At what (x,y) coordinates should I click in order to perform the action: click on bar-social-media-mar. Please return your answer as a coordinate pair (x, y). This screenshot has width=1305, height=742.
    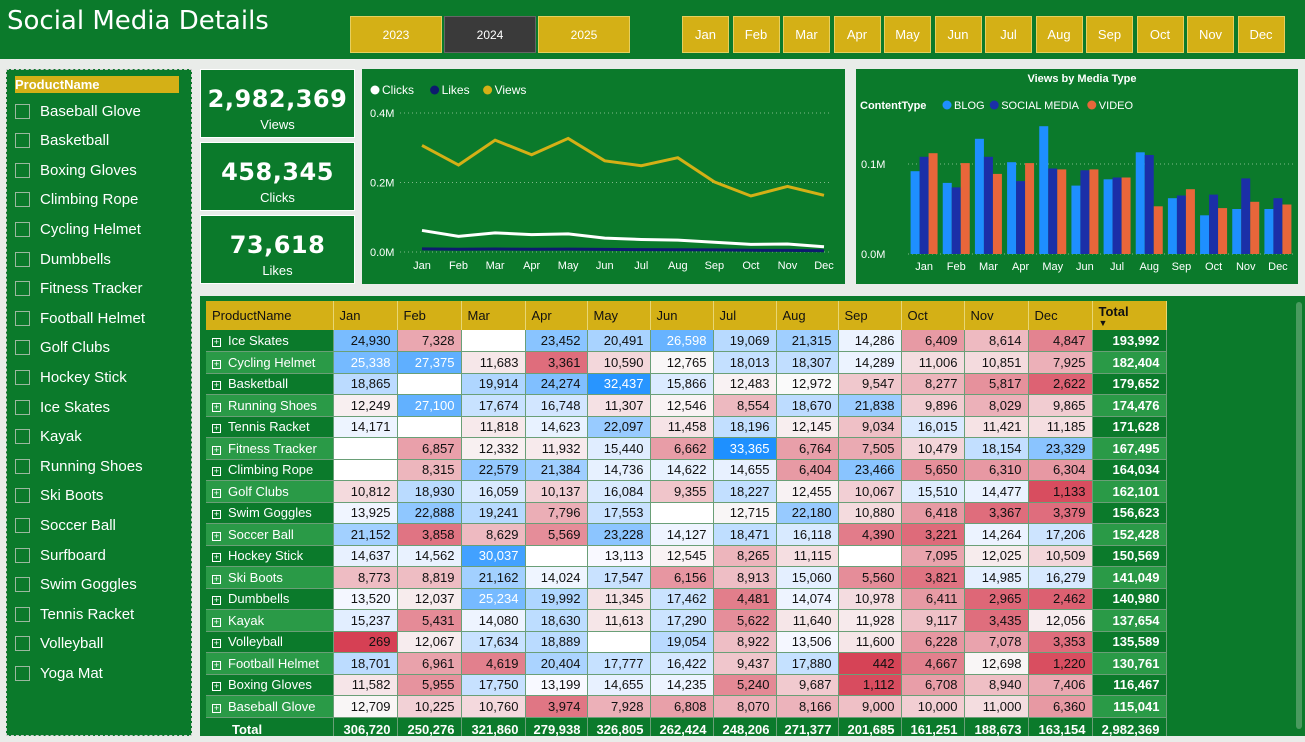
    Looking at the image, I should click on (988, 205).